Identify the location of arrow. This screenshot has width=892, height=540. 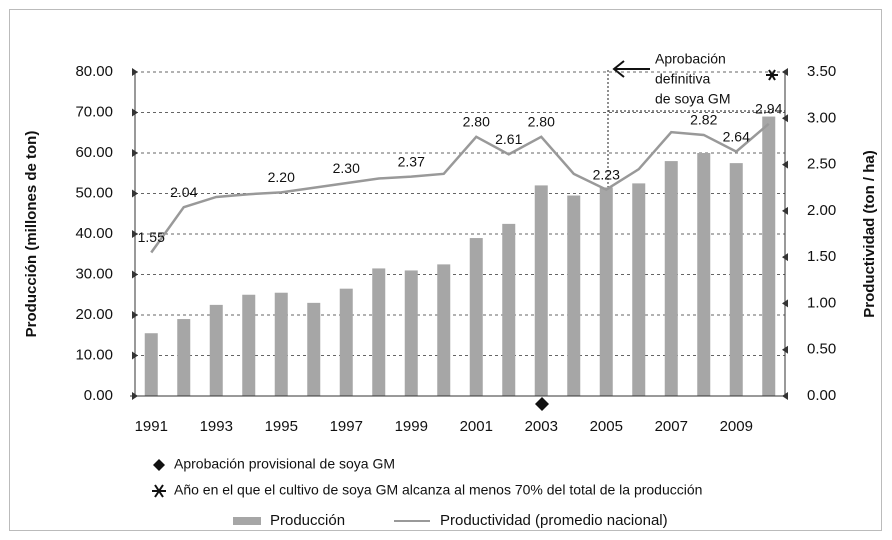
(631, 69).